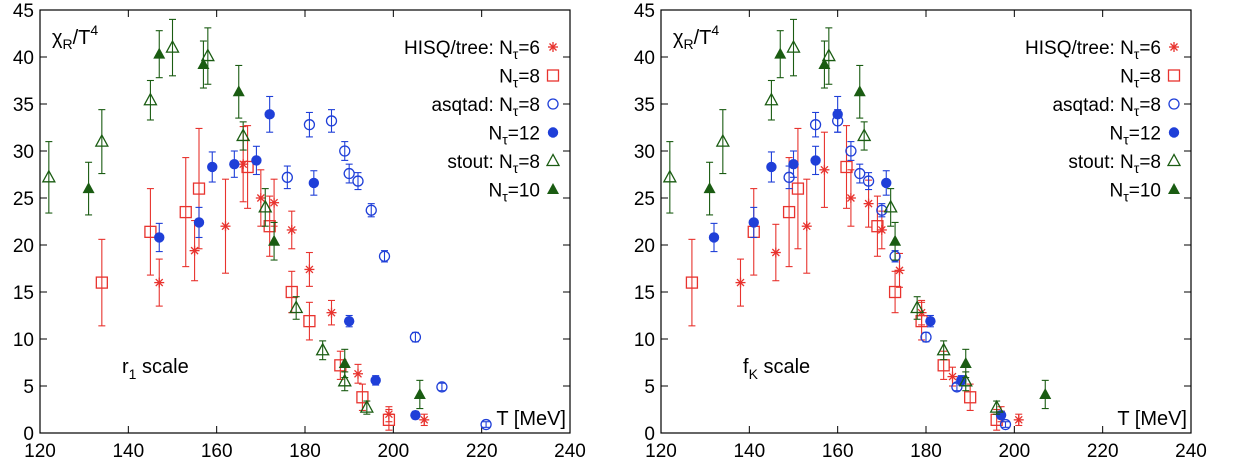 This screenshot has width=1242, height=475. I want to click on legend-label: Nτ=10, so click(1136, 193).